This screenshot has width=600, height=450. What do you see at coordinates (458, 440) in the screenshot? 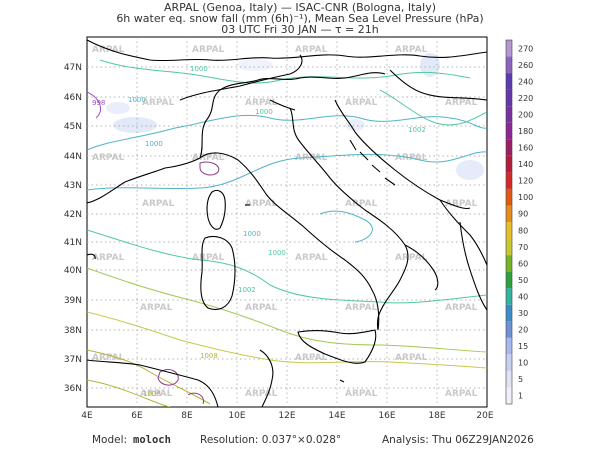
I see `analysis-text: Analysis: Thu 06Z29JAN2026` at bounding box center [458, 440].